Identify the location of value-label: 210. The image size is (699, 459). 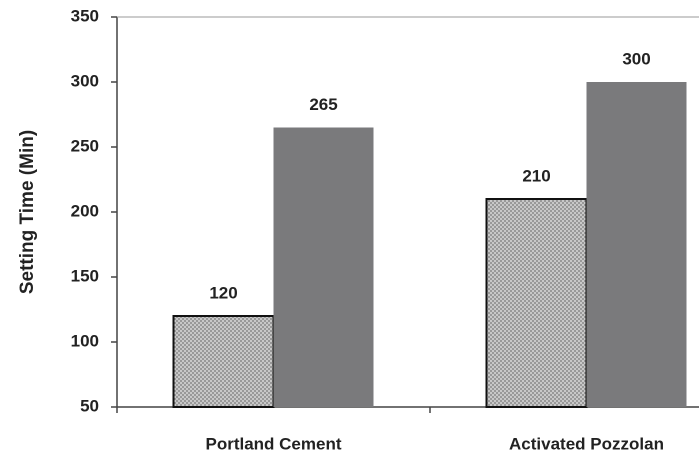
(536, 175).